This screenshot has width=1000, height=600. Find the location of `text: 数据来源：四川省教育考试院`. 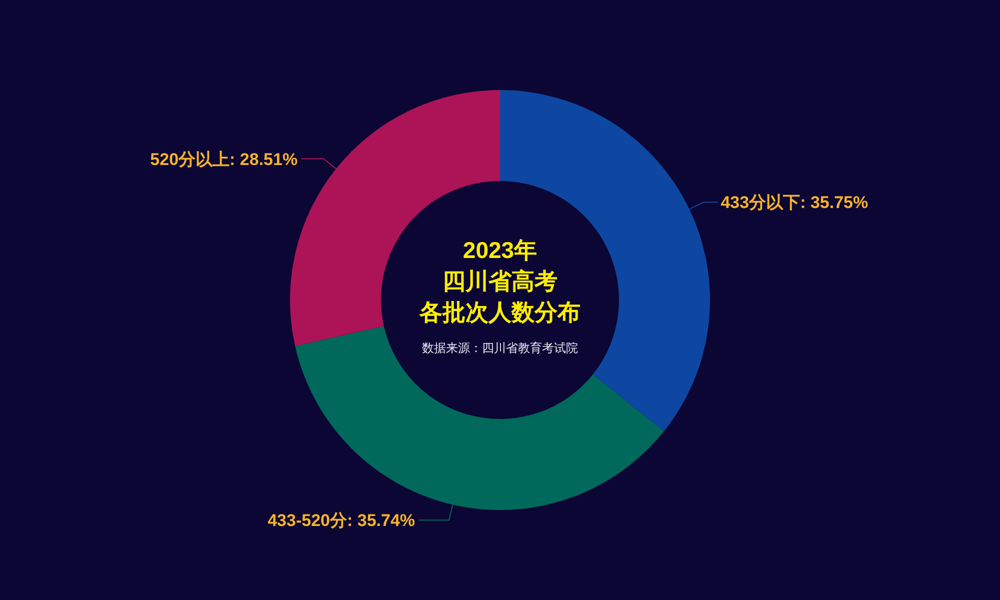

text: 数据来源：四川省教育考试院 is located at coordinates (500, 348).